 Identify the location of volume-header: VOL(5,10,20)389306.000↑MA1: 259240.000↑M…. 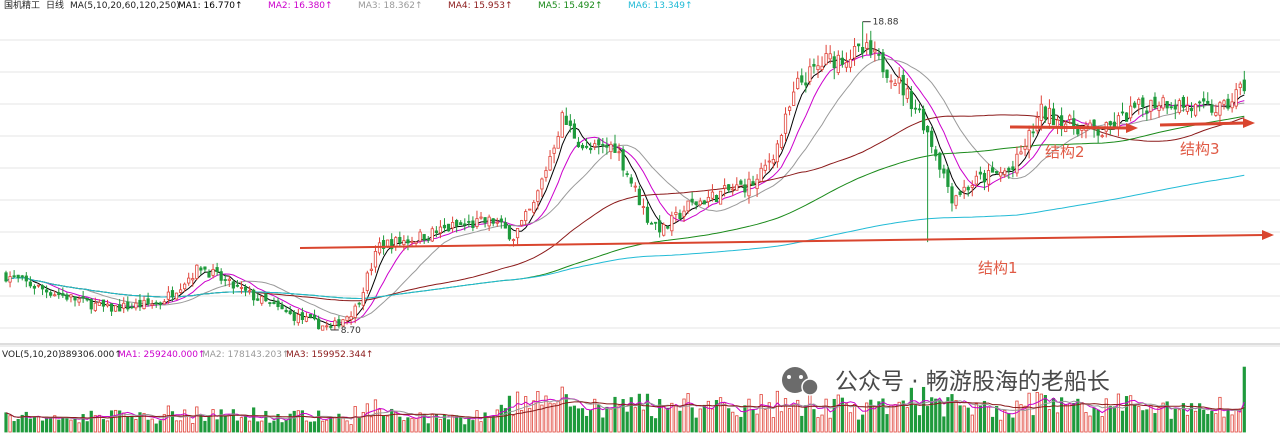
(187, 355).